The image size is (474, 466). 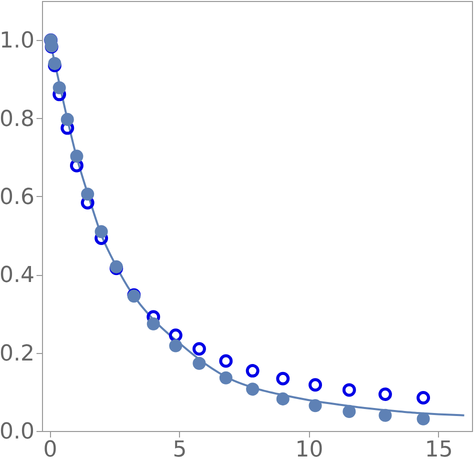 What do you see at coordinates (438, 450) in the screenshot?
I see `x-tick-label: 15` at bounding box center [438, 450].